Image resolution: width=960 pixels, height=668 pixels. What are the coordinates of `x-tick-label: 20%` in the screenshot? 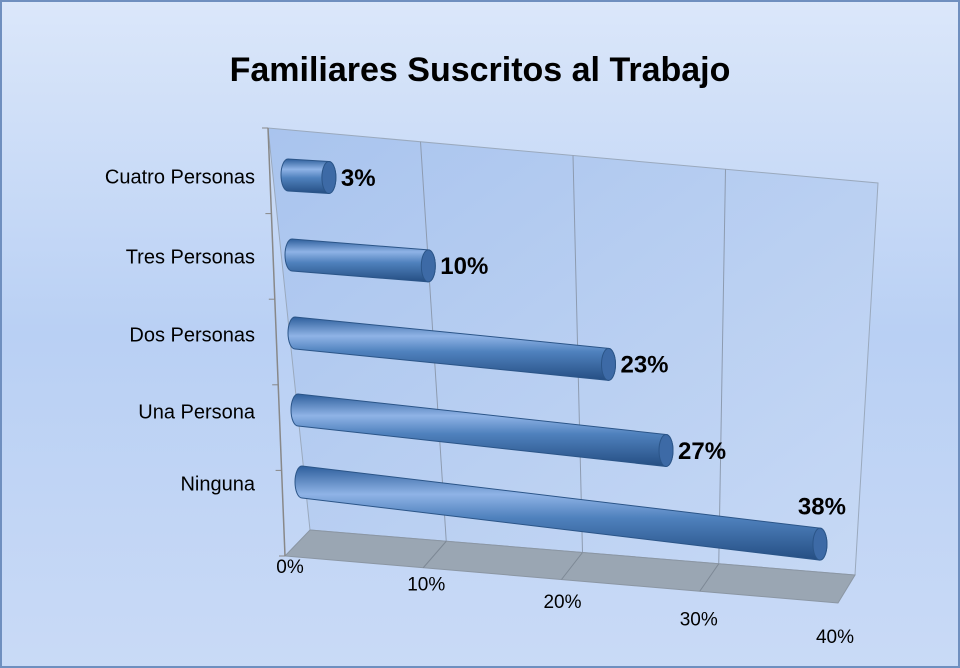 It's located at (562, 602).